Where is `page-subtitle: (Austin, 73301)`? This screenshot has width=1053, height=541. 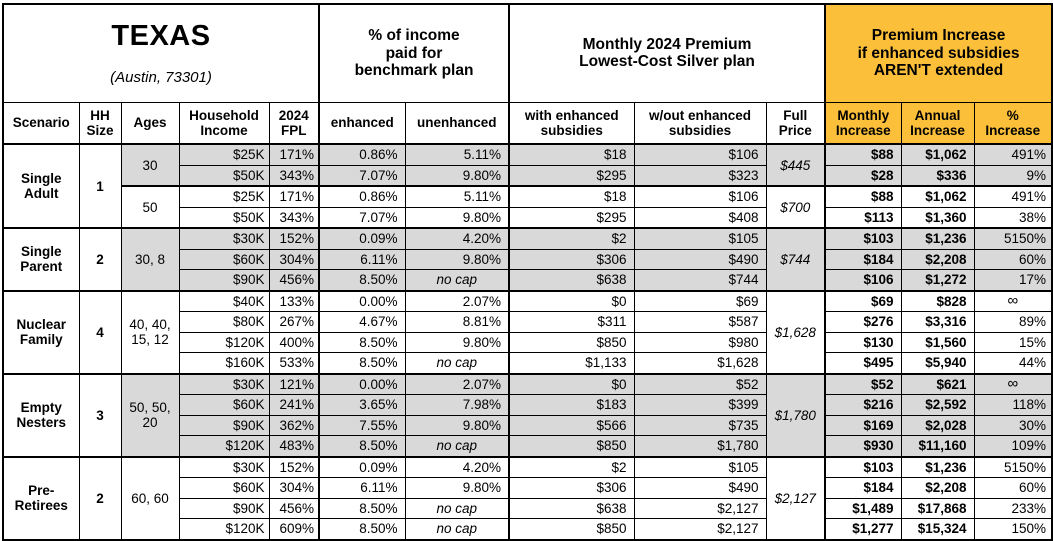
page-subtitle: (Austin, 73301) is located at coordinates (161, 77).